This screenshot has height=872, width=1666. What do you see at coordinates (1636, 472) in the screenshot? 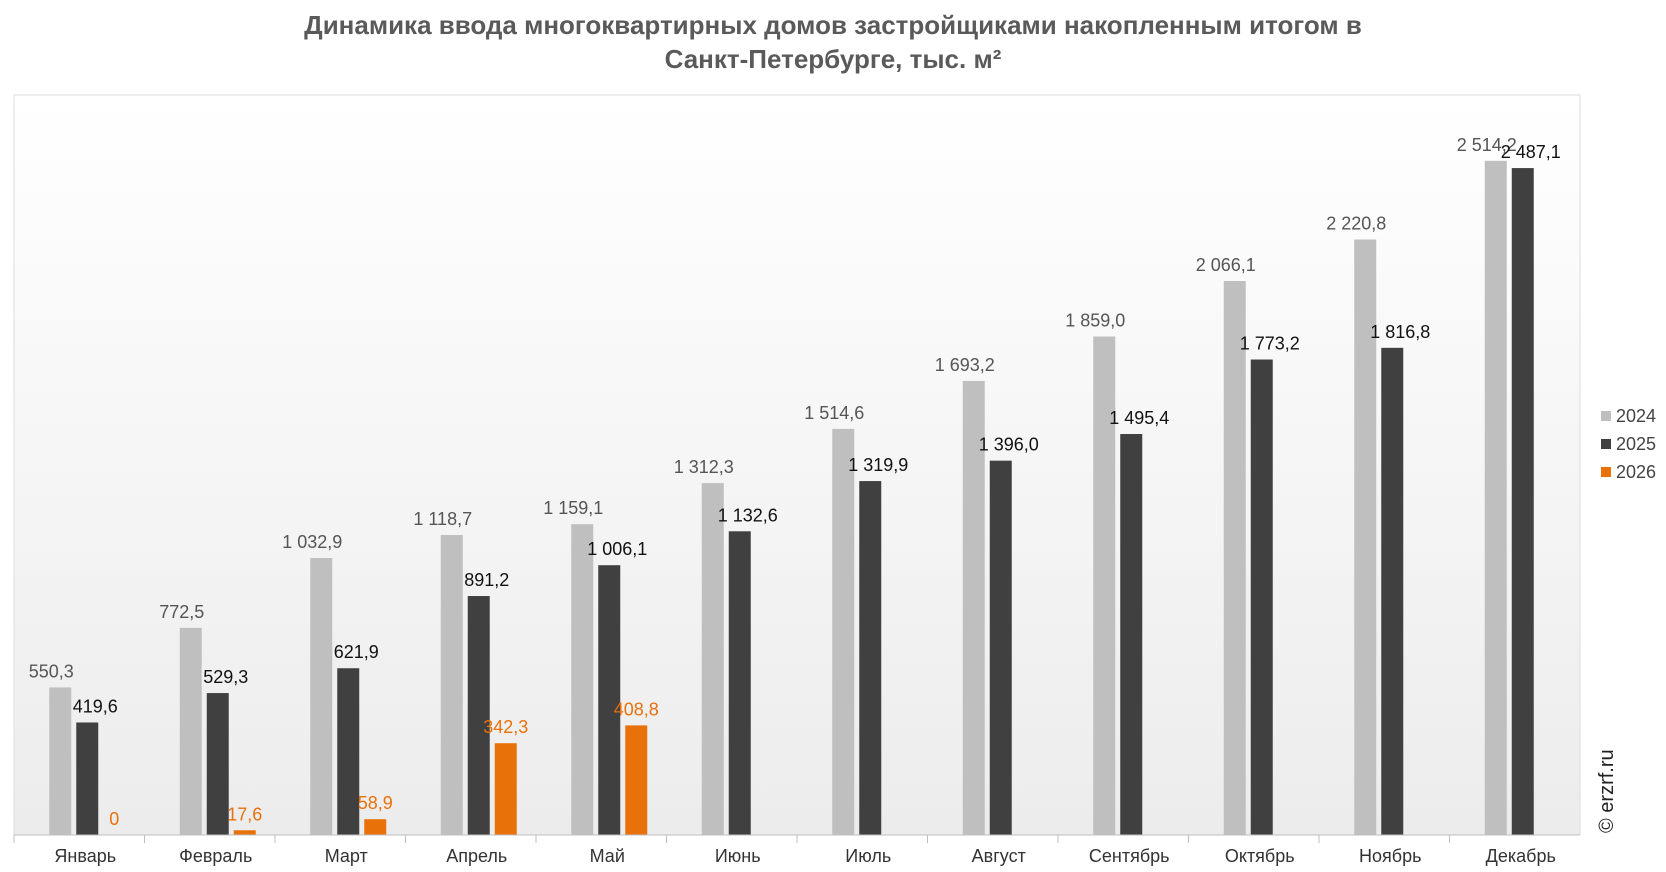
I see `legend-label-2026: 2026` at bounding box center [1636, 472].